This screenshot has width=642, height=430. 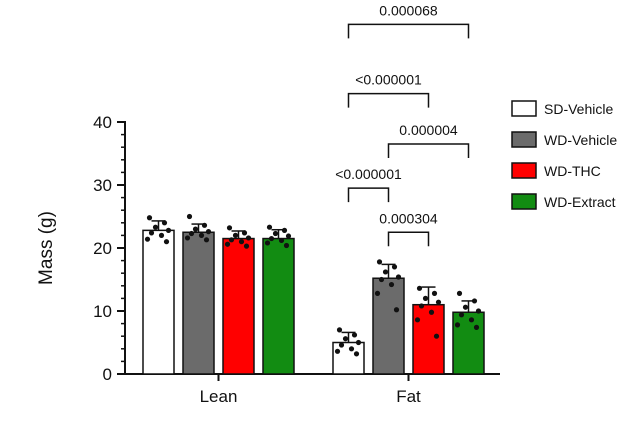 I want to click on legend-swatch-wd-thc, so click(x=524, y=170).